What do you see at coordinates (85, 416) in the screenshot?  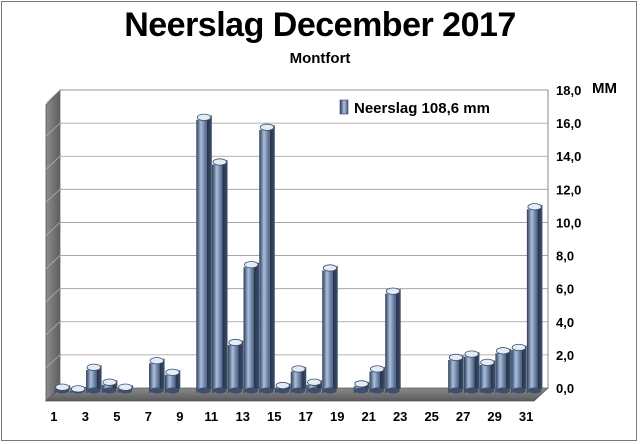 I see `x-tick-label: 3` at bounding box center [85, 416].